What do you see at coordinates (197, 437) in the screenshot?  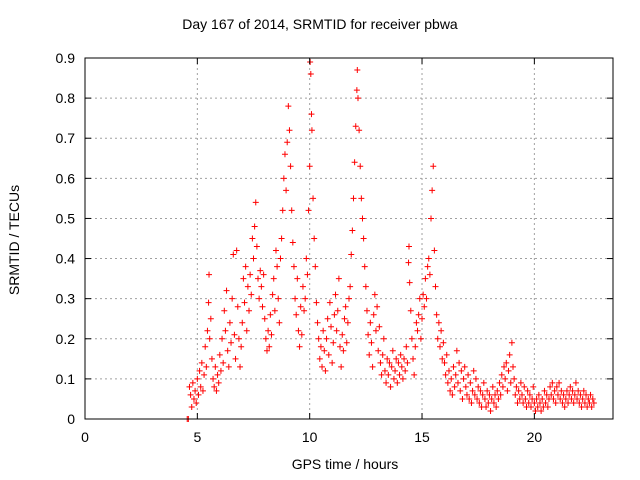 I see `x-tick-label: 5` at bounding box center [197, 437].